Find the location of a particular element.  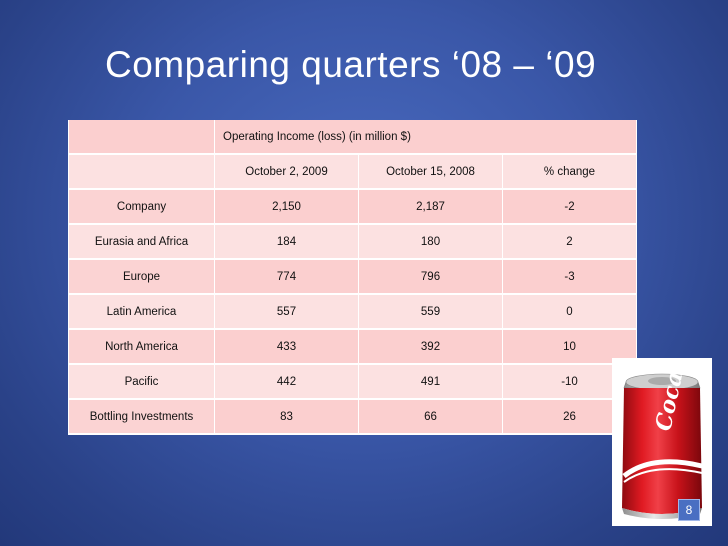

table-cell: 433 is located at coordinates (286, 347).